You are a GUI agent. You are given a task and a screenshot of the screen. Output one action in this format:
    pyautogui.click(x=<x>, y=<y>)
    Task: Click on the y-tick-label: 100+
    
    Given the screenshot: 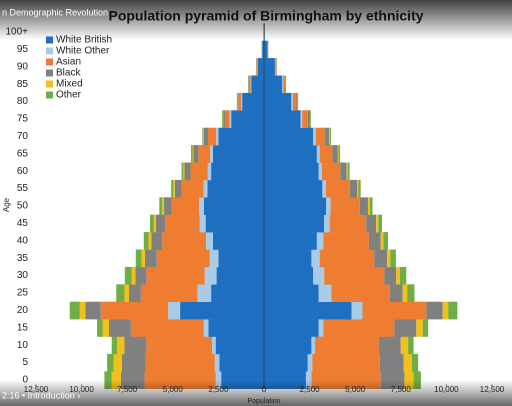 What is the action you would take?
    pyautogui.click(x=16, y=32)
    